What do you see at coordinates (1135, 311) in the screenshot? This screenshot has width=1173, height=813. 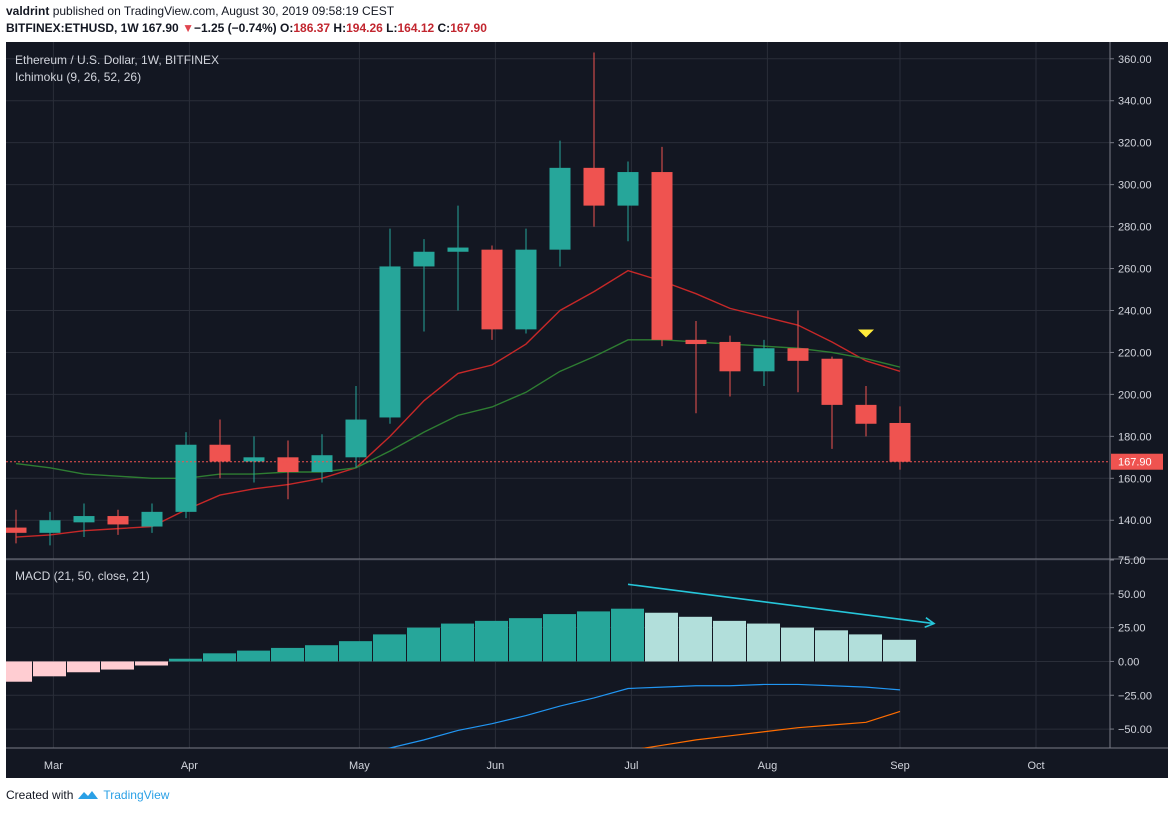 I see `y-tick-label: 240.00` at bounding box center [1135, 311].